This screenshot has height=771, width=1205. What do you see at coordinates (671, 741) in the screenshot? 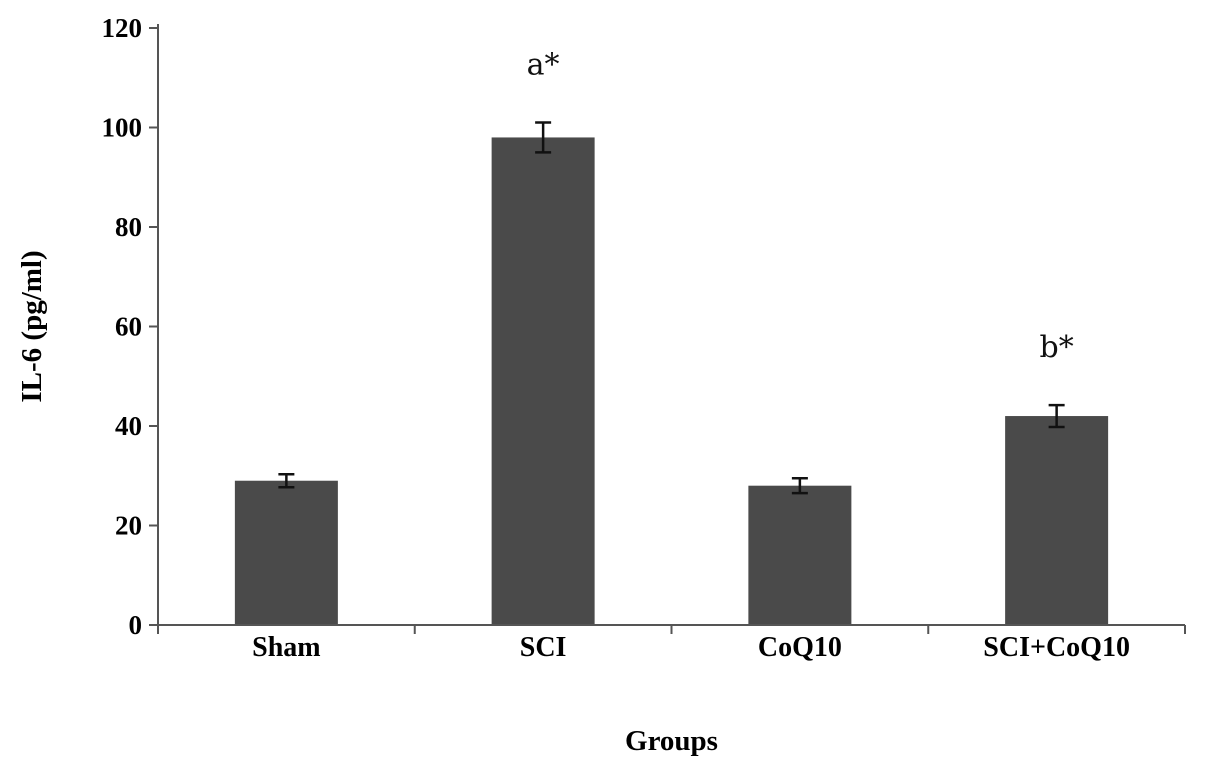
I see `x-axis-title: Groups` at bounding box center [671, 741].